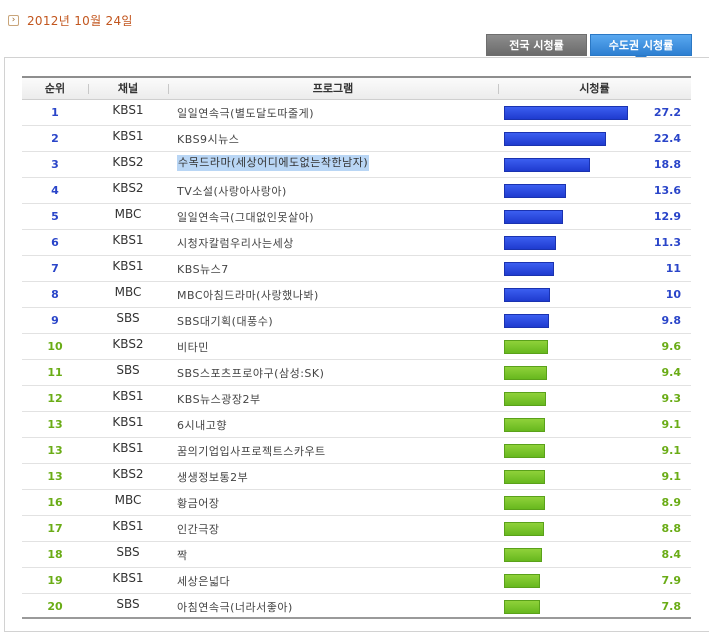  What do you see at coordinates (55, 138) in the screenshot?
I see `rank-cell: 2` at bounding box center [55, 138].